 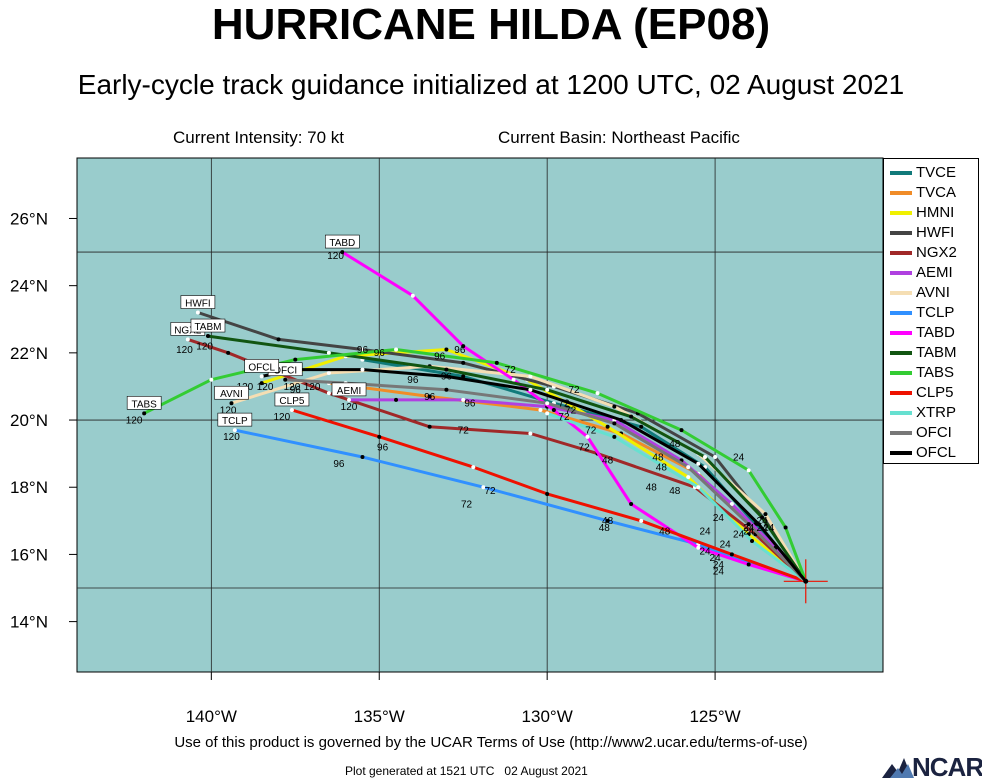 I want to click on ncar-logo-icon, so click(x=898, y=768).